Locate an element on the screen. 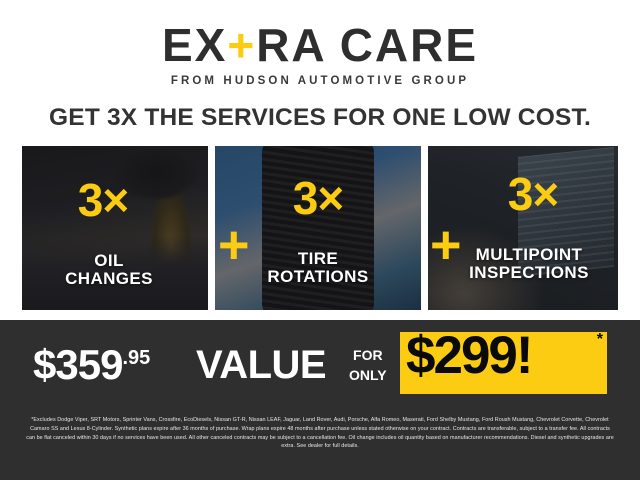 The width and height of the screenshot is (640, 480). value-word-label: VALUE is located at coordinates (261, 365).